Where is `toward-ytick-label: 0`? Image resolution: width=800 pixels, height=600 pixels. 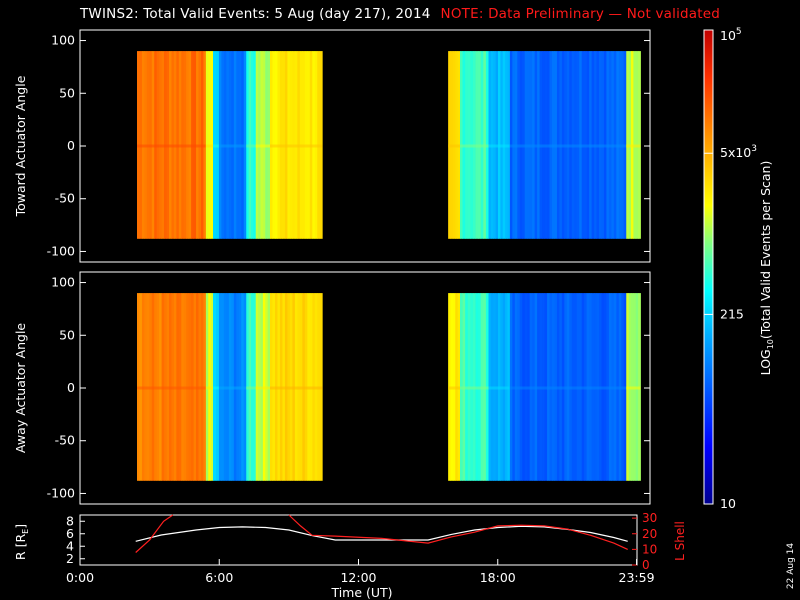
toward-ytick-label: 0 is located at coordinates (71, 145).